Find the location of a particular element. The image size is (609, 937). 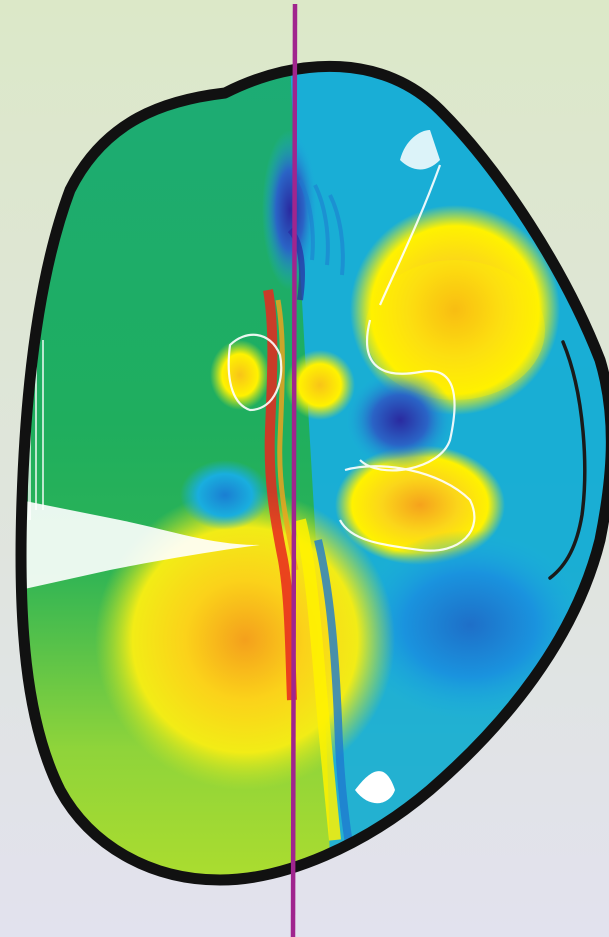

diagnostic-chord-line is located at coordinates (294, 470).